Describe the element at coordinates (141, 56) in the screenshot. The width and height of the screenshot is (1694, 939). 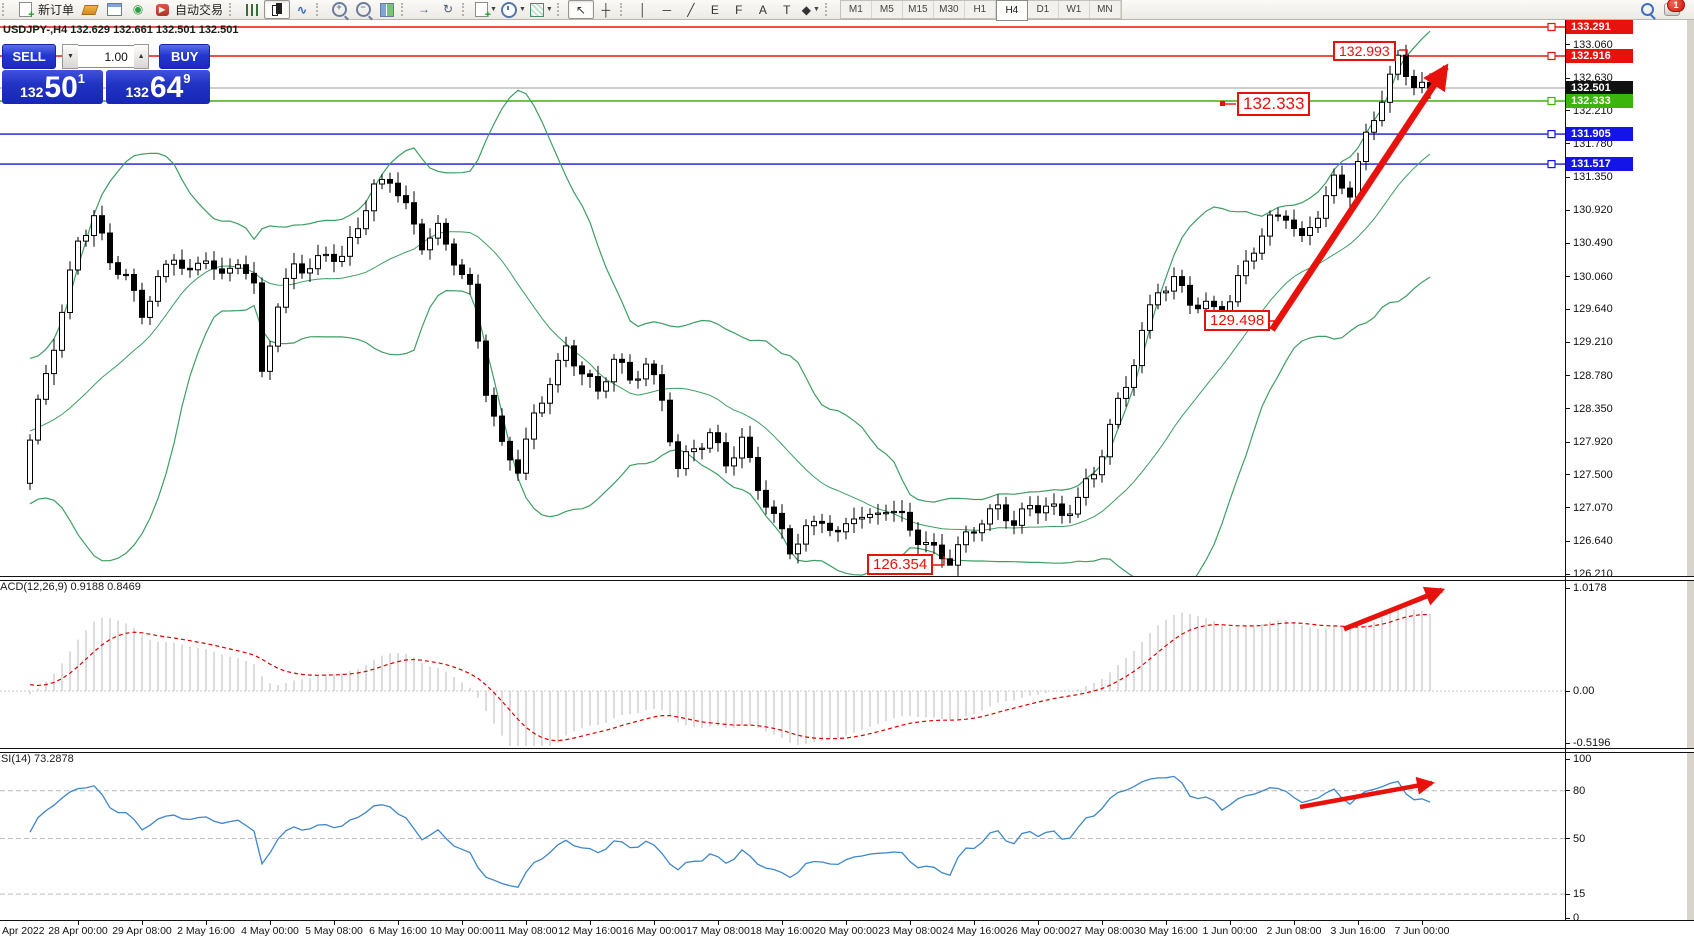
I see `volume-increase-button: ▲` at that location.